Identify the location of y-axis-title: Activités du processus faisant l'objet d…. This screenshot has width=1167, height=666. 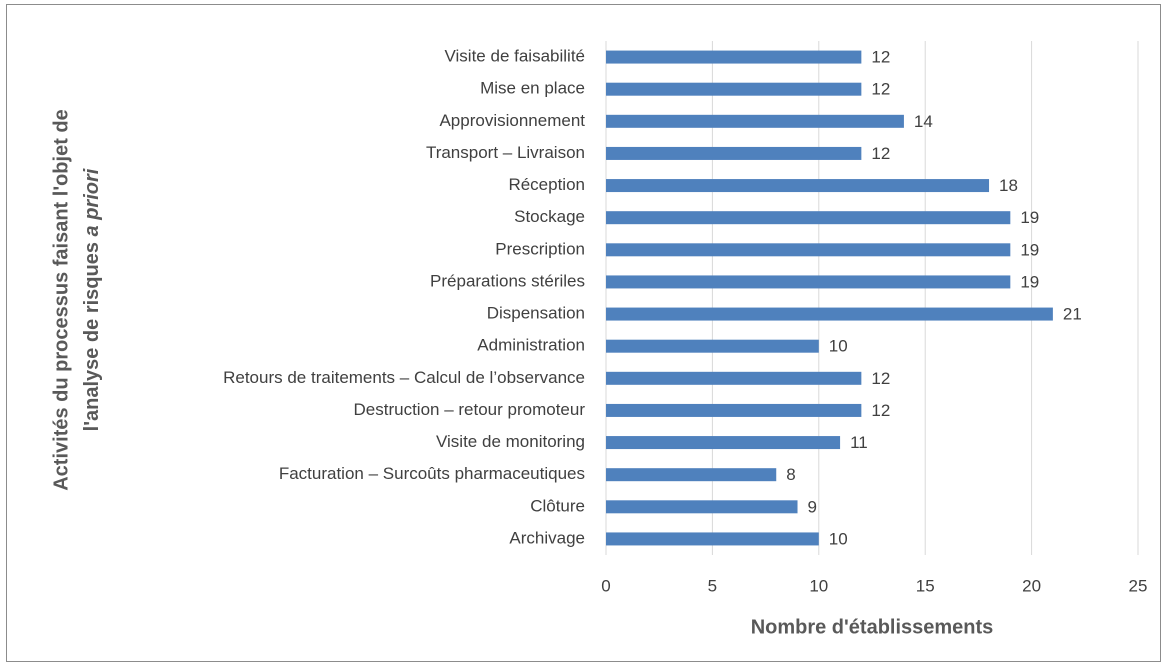
(61, 300).